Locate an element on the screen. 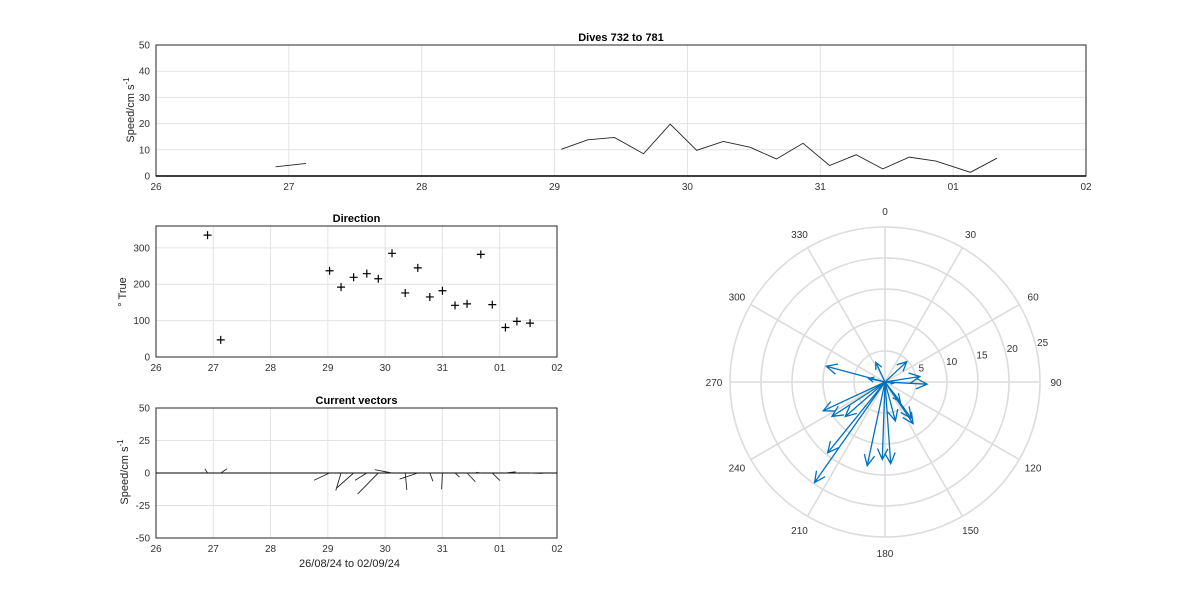  angle-tick-label: 60 is located at coordinates (1034, 298).